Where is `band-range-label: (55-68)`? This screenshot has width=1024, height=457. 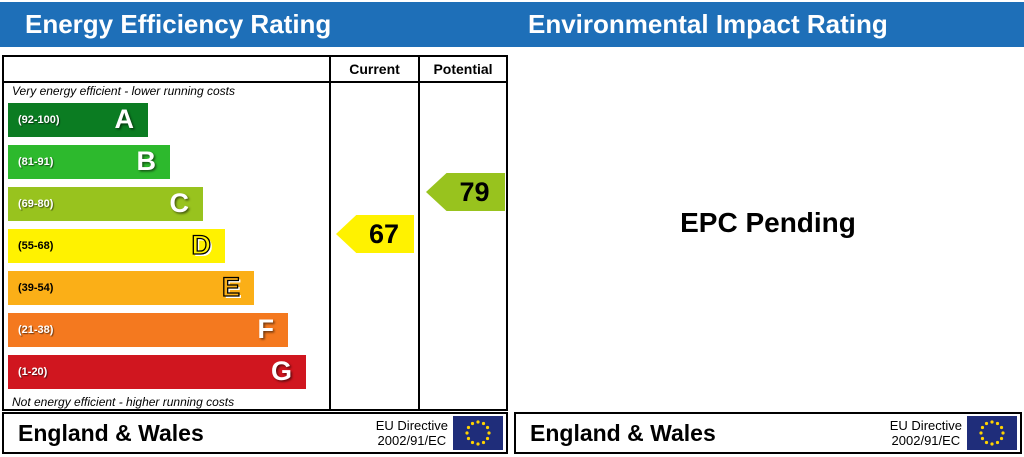 band-range-label: (55-68) is located at coordinates (36, 246).